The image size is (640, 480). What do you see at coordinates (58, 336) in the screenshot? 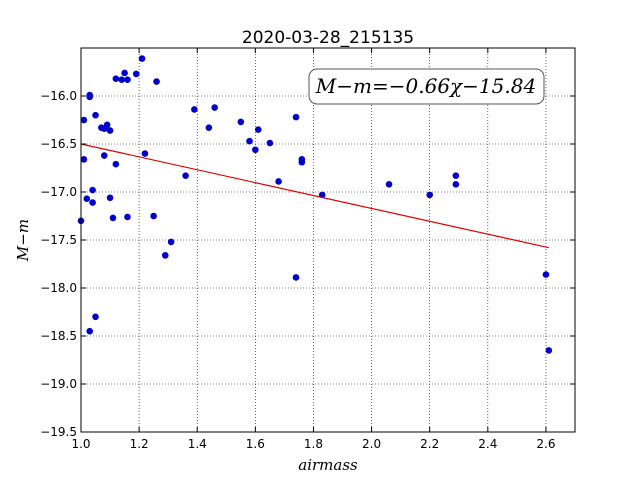
I see `y-tick-label: −18.5` at bounding box center [58, 336].